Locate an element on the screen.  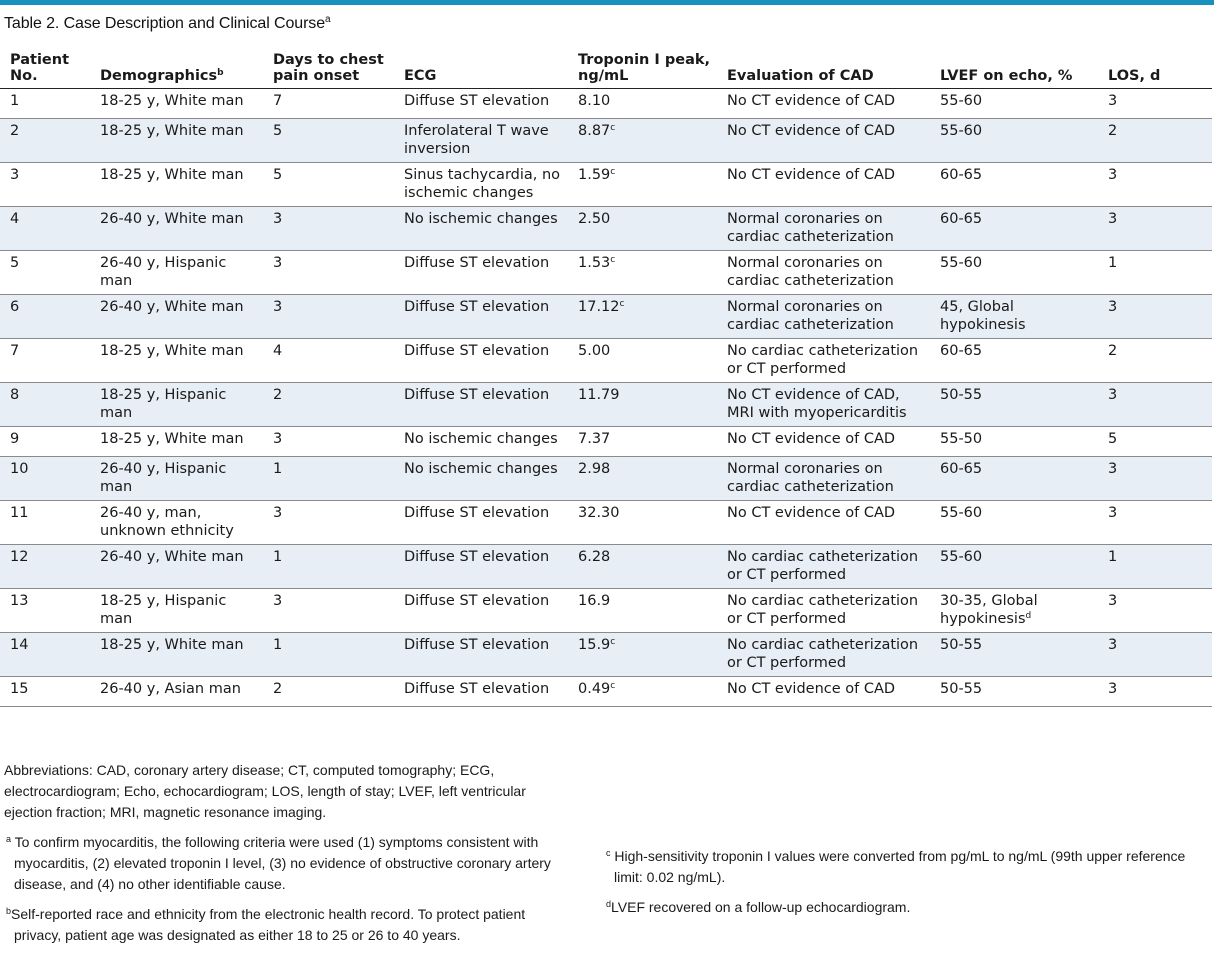
patient-number-cell: 12 is located at coordinates (45, 566).